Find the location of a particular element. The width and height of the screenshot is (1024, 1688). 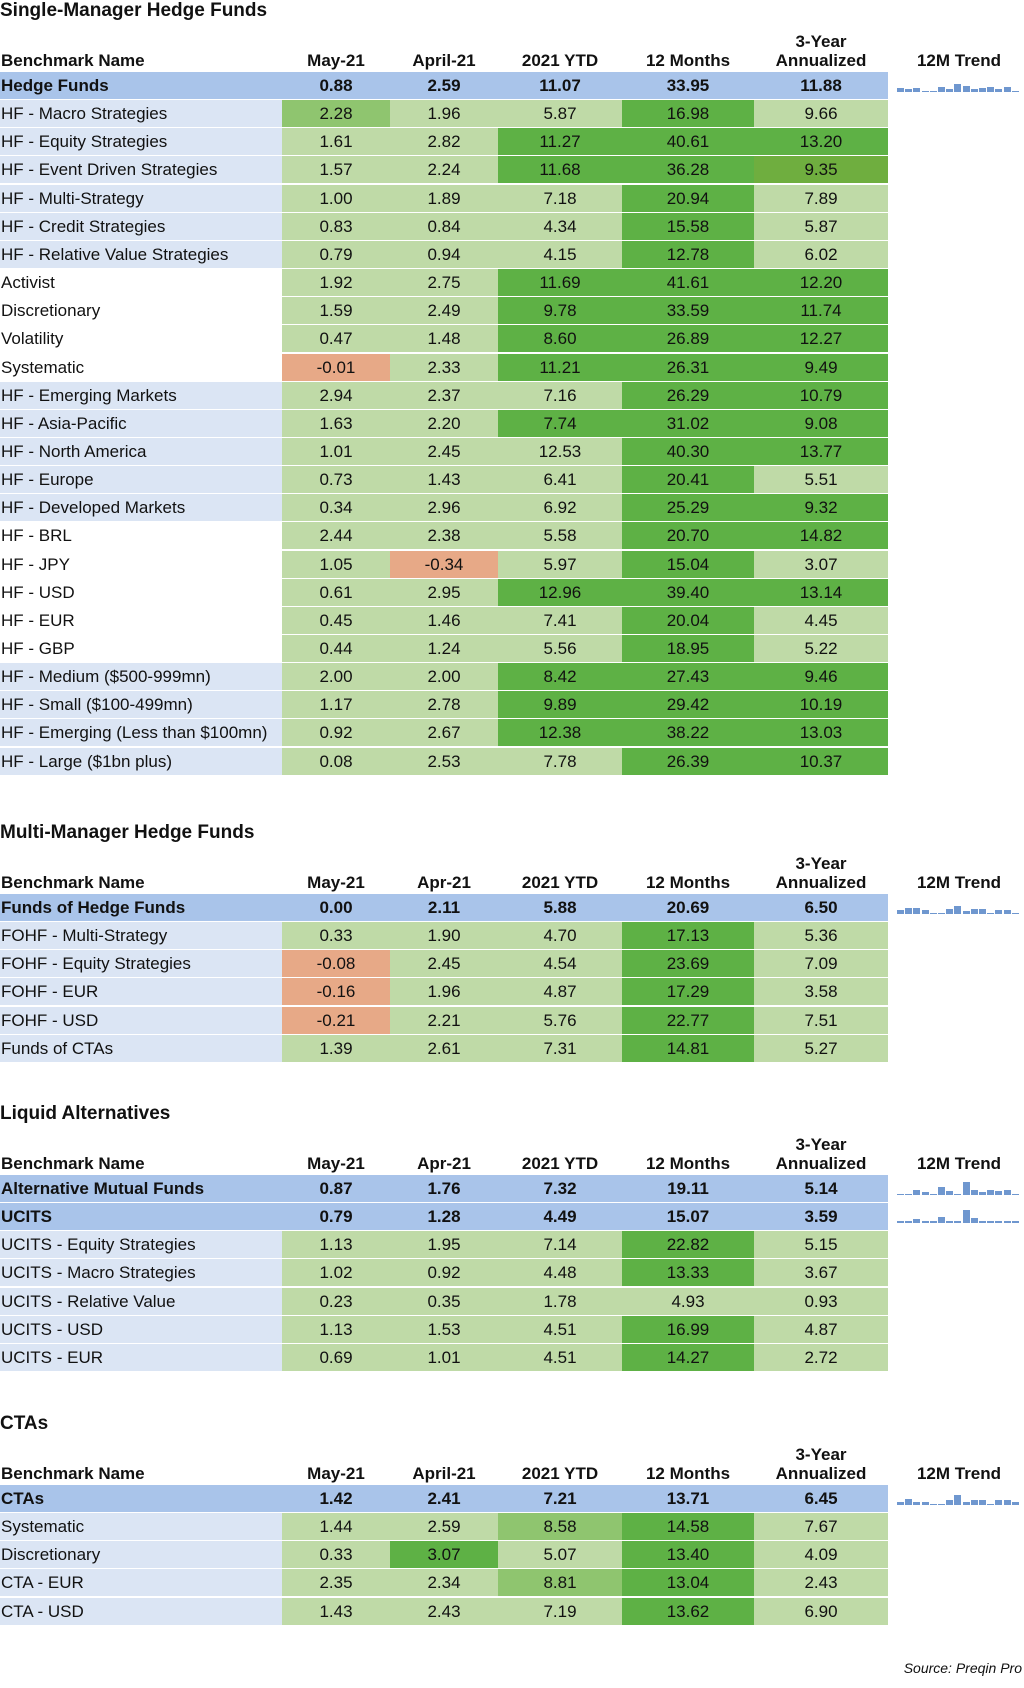

benchmark-name: HF - Credit Strategies is located at coordinates (141, 226).